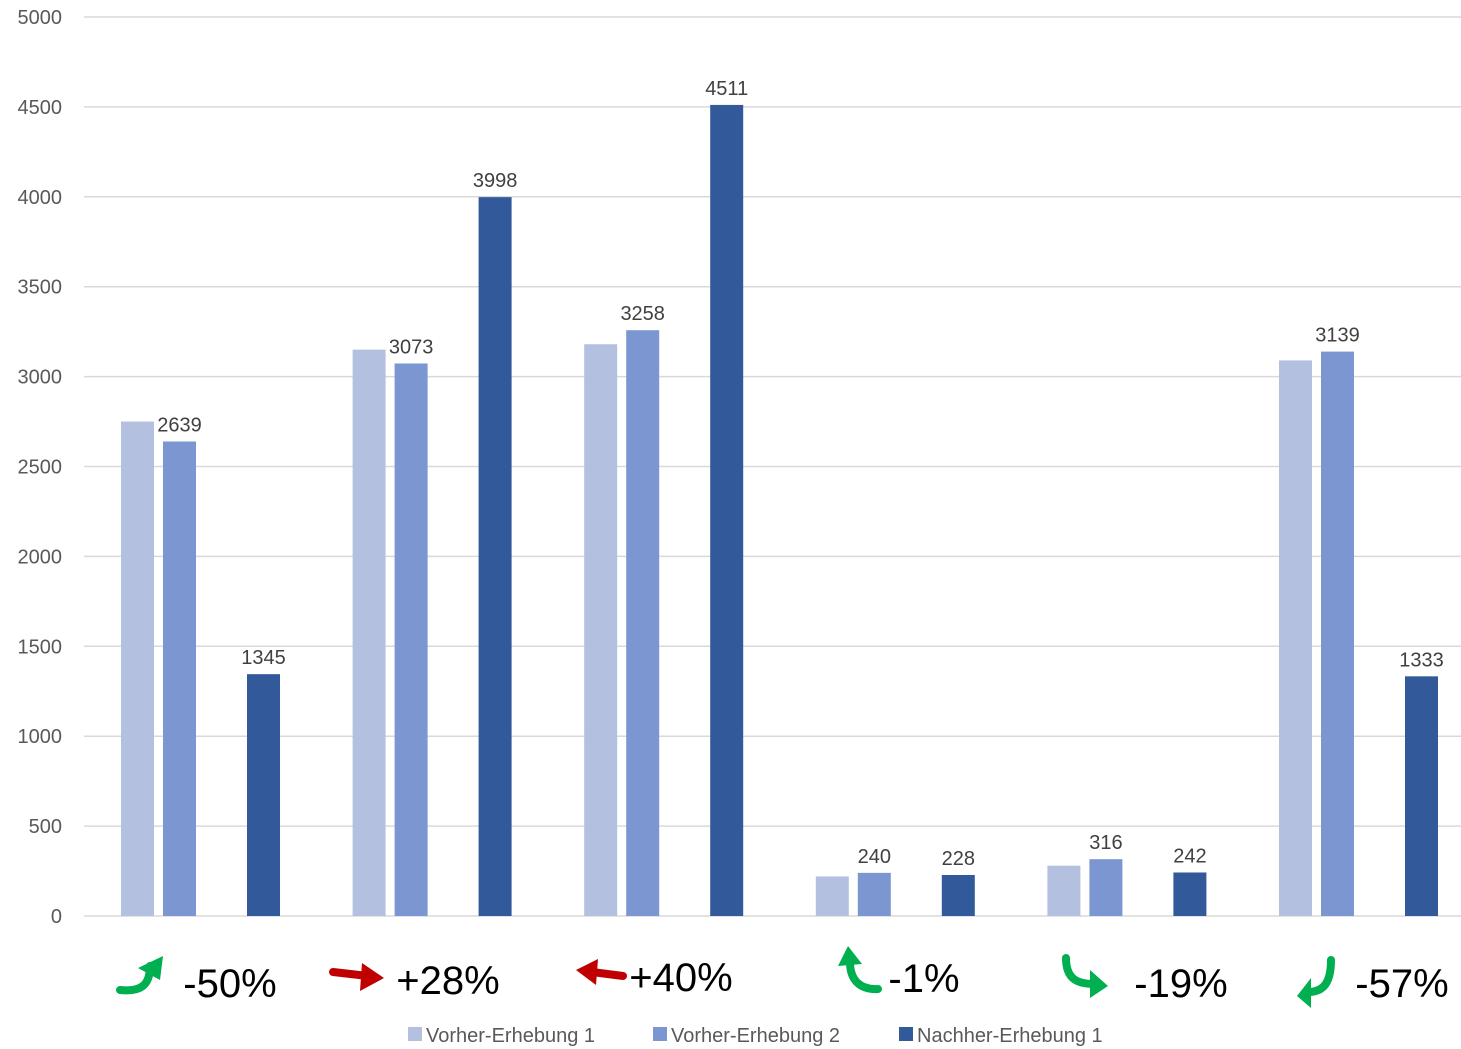 The height and width of the screenshot is (1049, 1461). Describe the element at coordinates (923, 979) in the screenshot. I see `change-percentage: -1%` at that location.